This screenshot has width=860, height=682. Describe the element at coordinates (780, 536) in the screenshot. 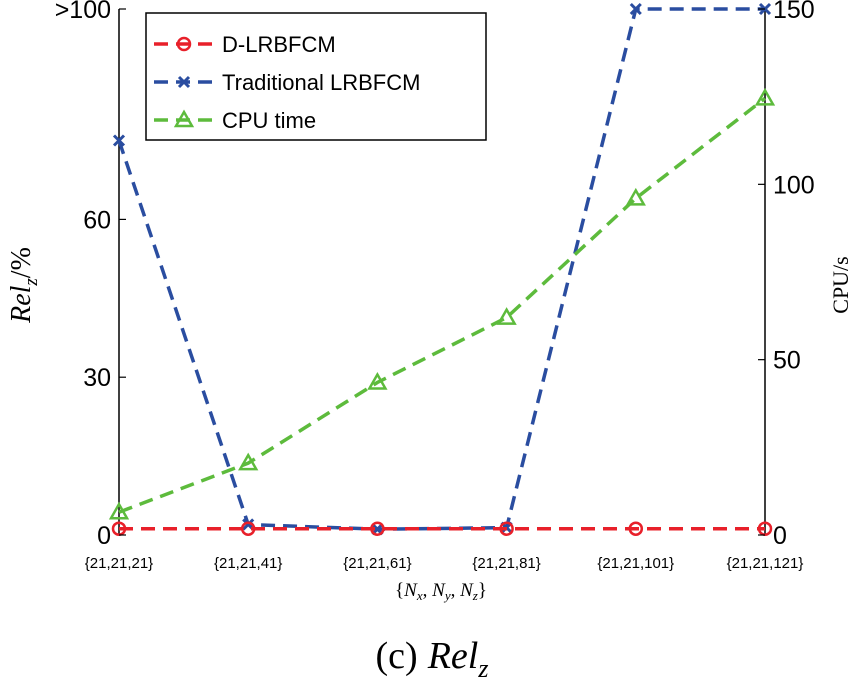

I see `y-right-tick-label: 0` at that location.